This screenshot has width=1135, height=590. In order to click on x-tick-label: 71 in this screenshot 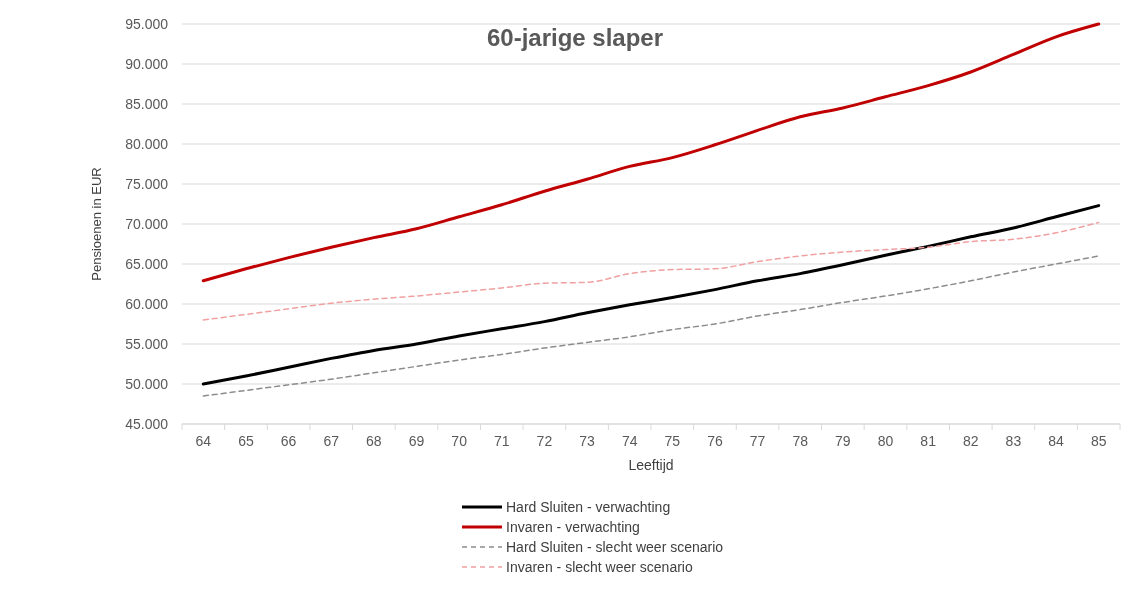, I will do `click(501, 441)`.